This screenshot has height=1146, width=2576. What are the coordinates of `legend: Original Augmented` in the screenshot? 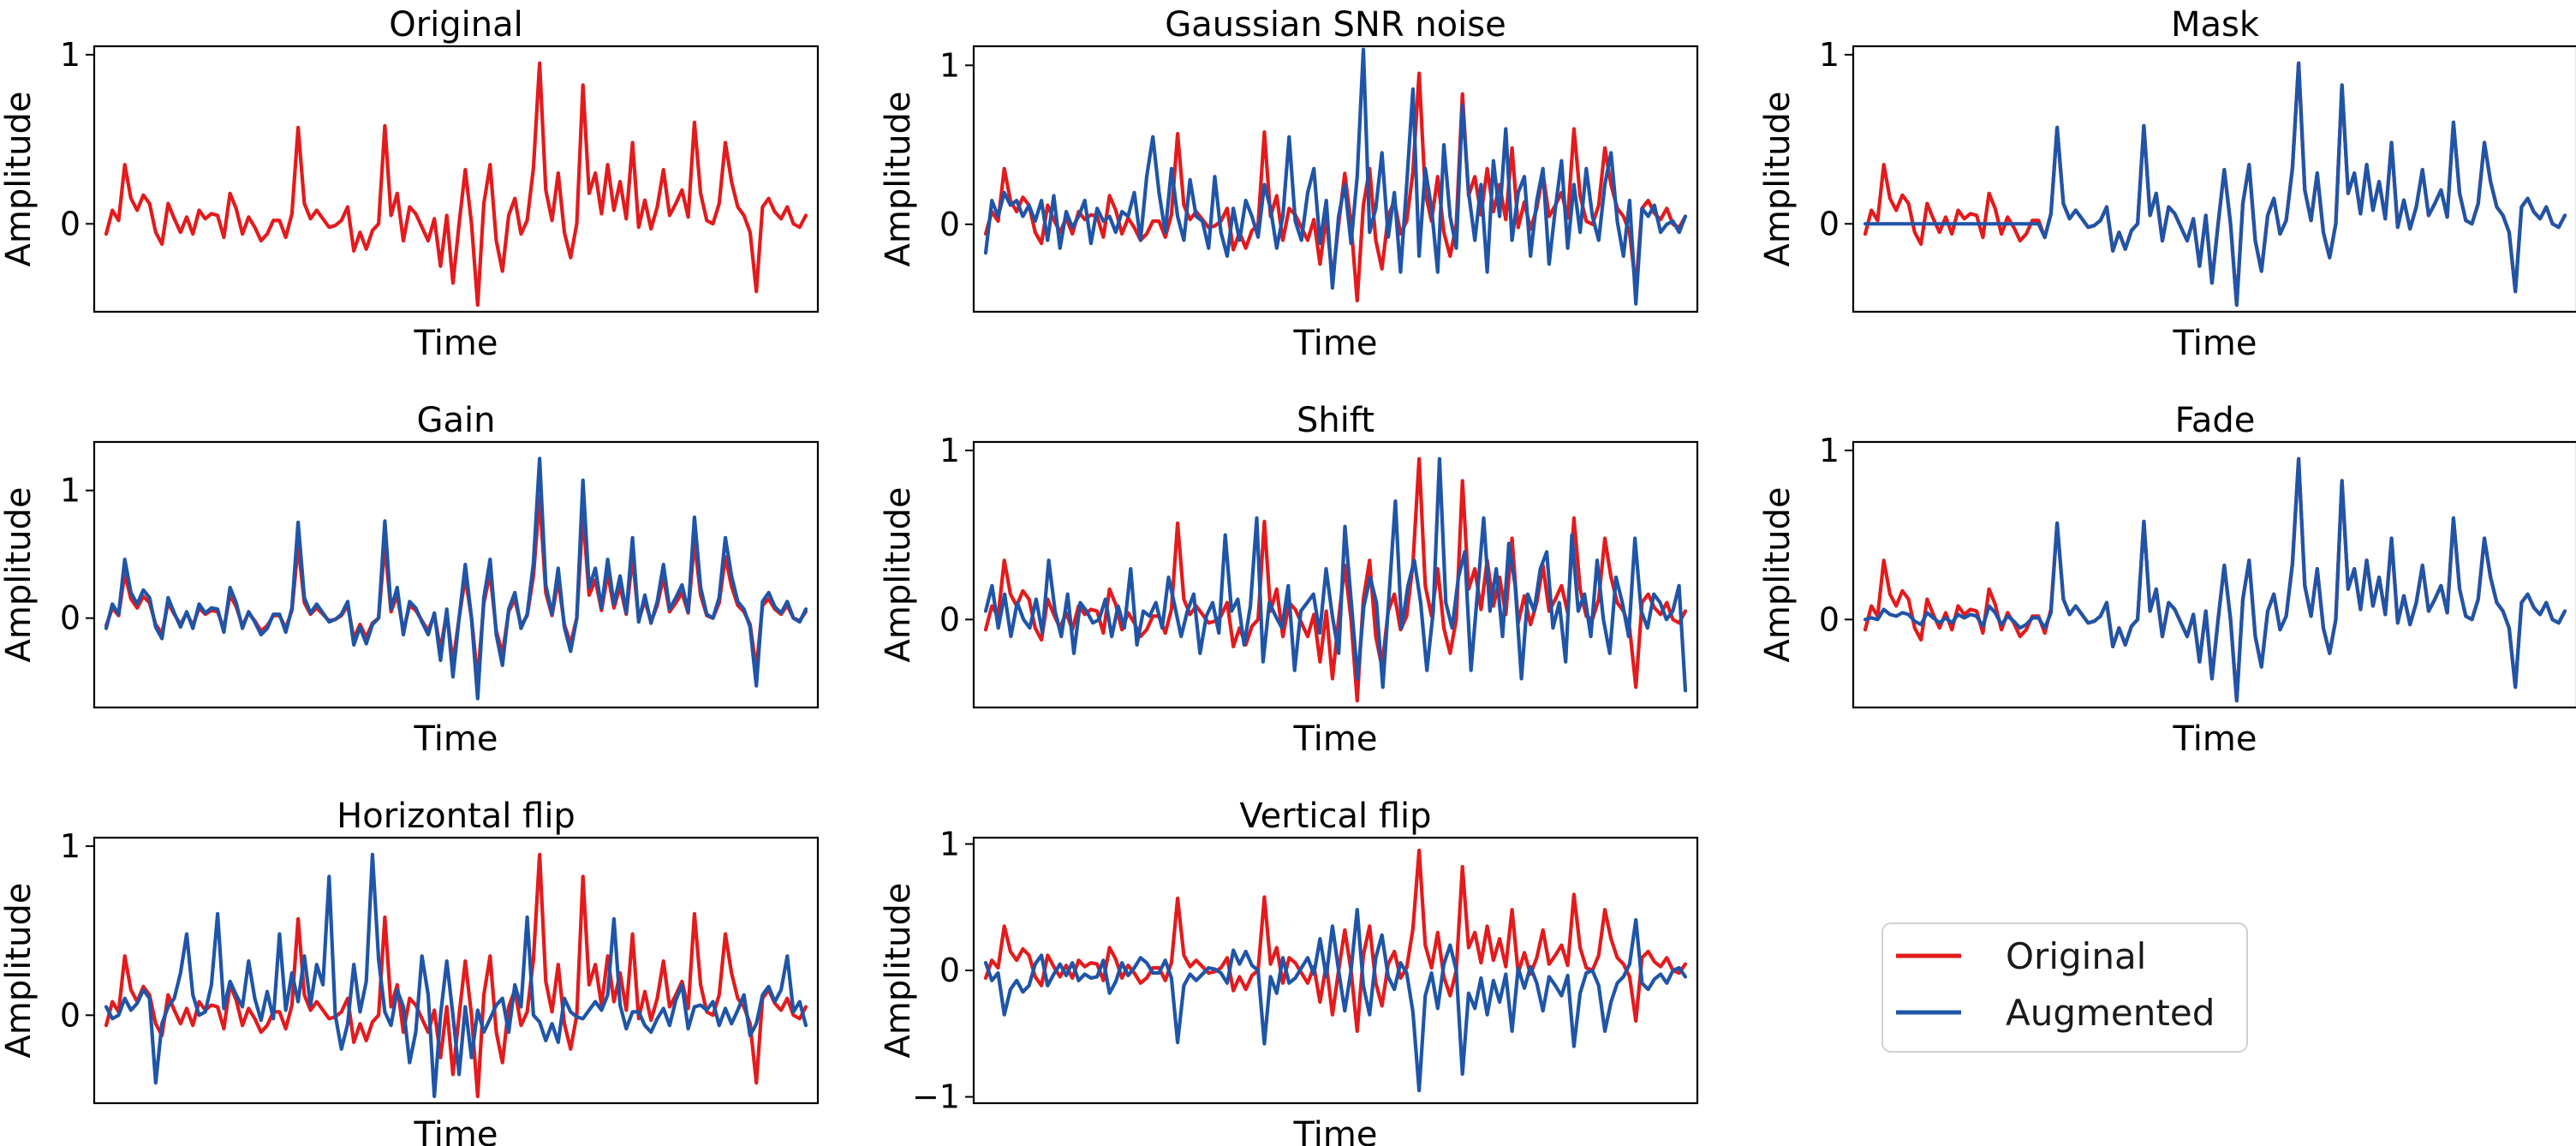 It's located at (2064, 987).